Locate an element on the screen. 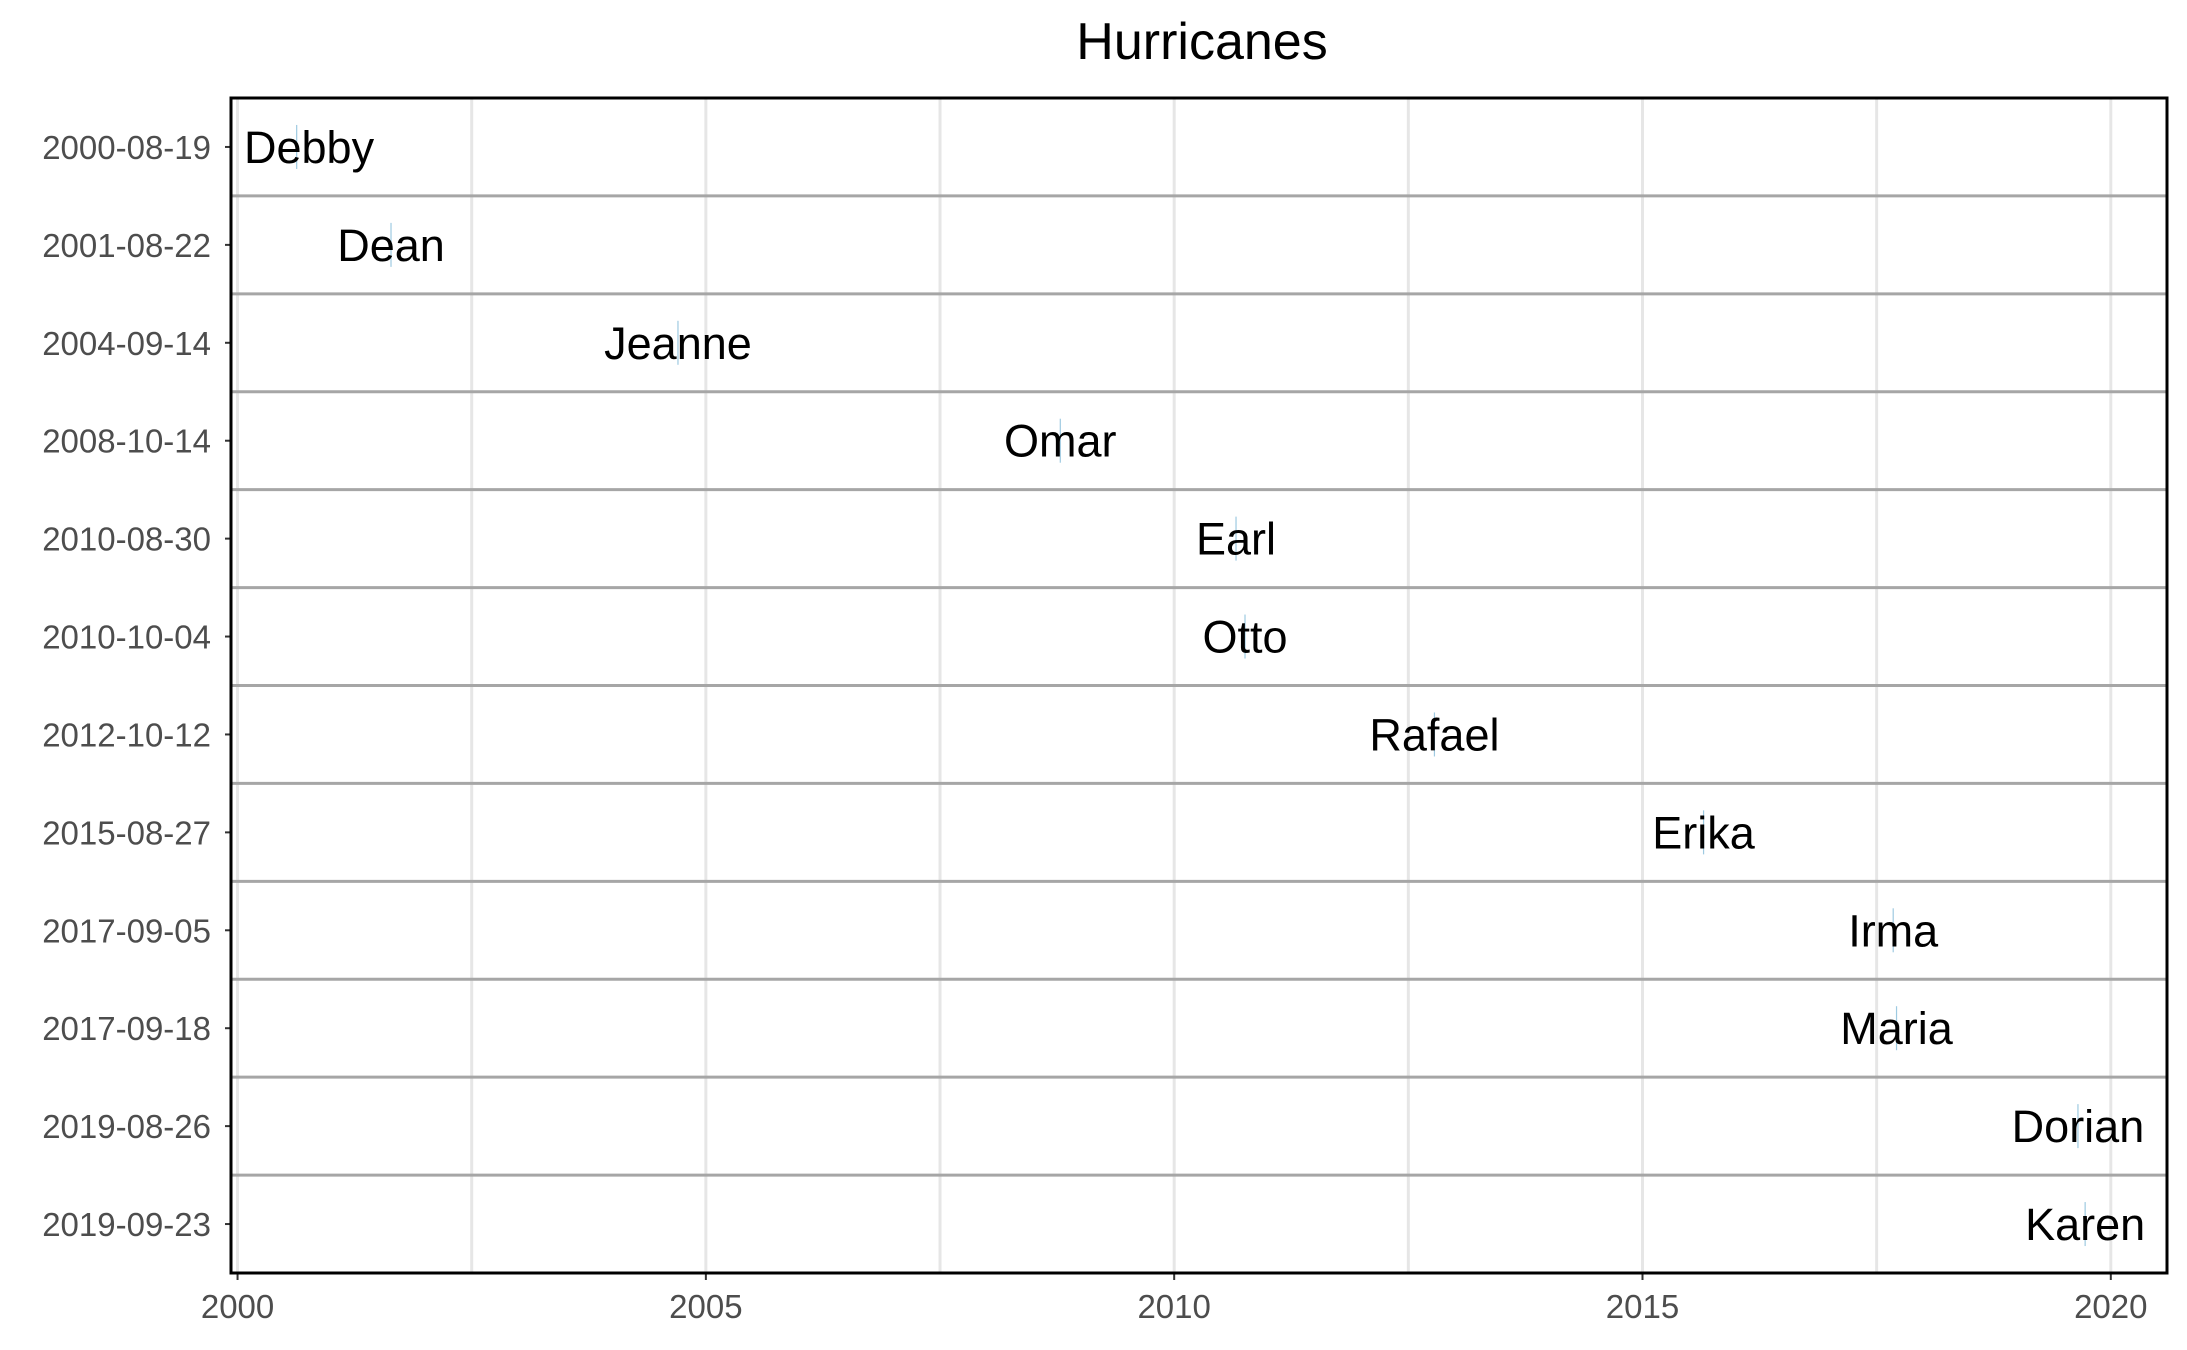 Image resolution: width=2187 pixels, height=1350 pixels. y-tick-label: 2015-08-27 is located at coordinates (126, 832).